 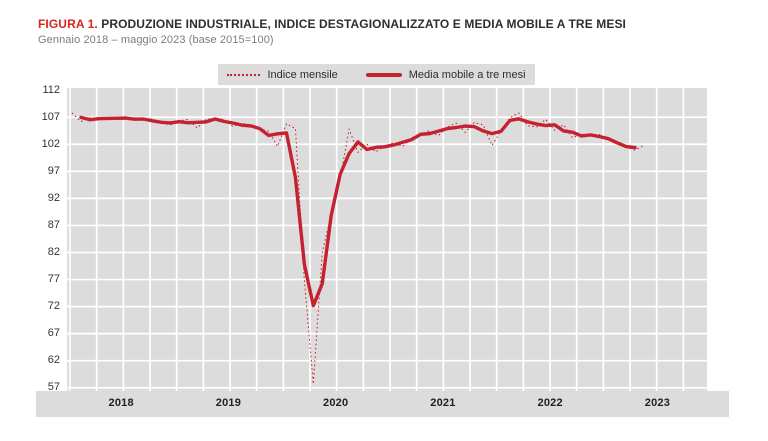 What do you see at coordinates (228, 403) in the screenshot?
I see `x-axis-year-label: 2019` at bounding box center [228, 403].